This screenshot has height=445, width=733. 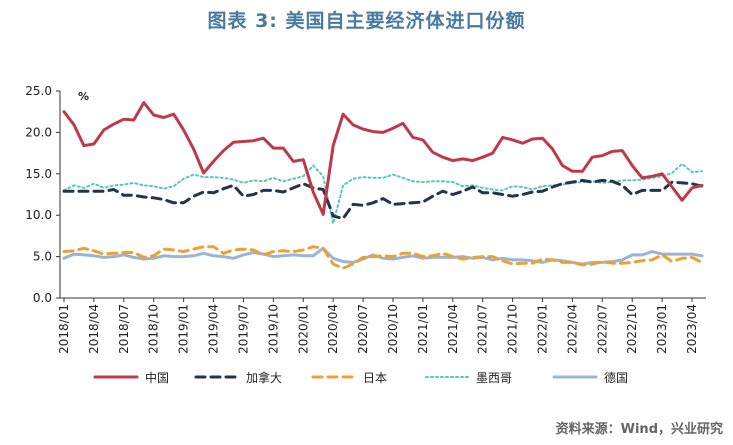 What do you see at coordinates (42, 298) in the screenshot?
I see `y-tick-label: 0.0` at bounding box center [42, 298].